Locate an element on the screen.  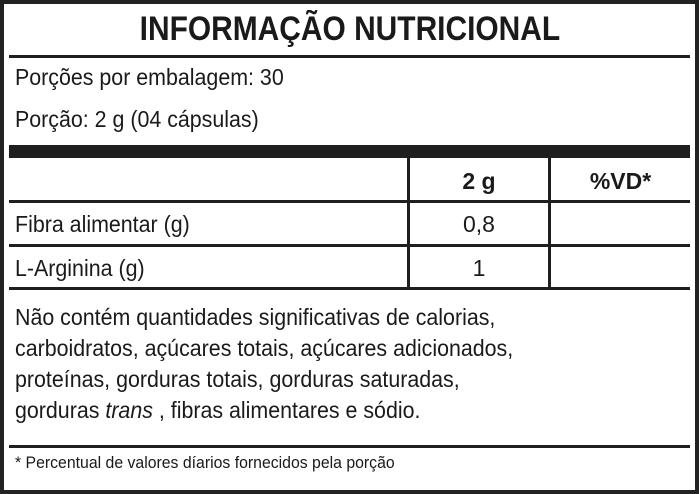
title-divider is located at coordinates (349, 56).